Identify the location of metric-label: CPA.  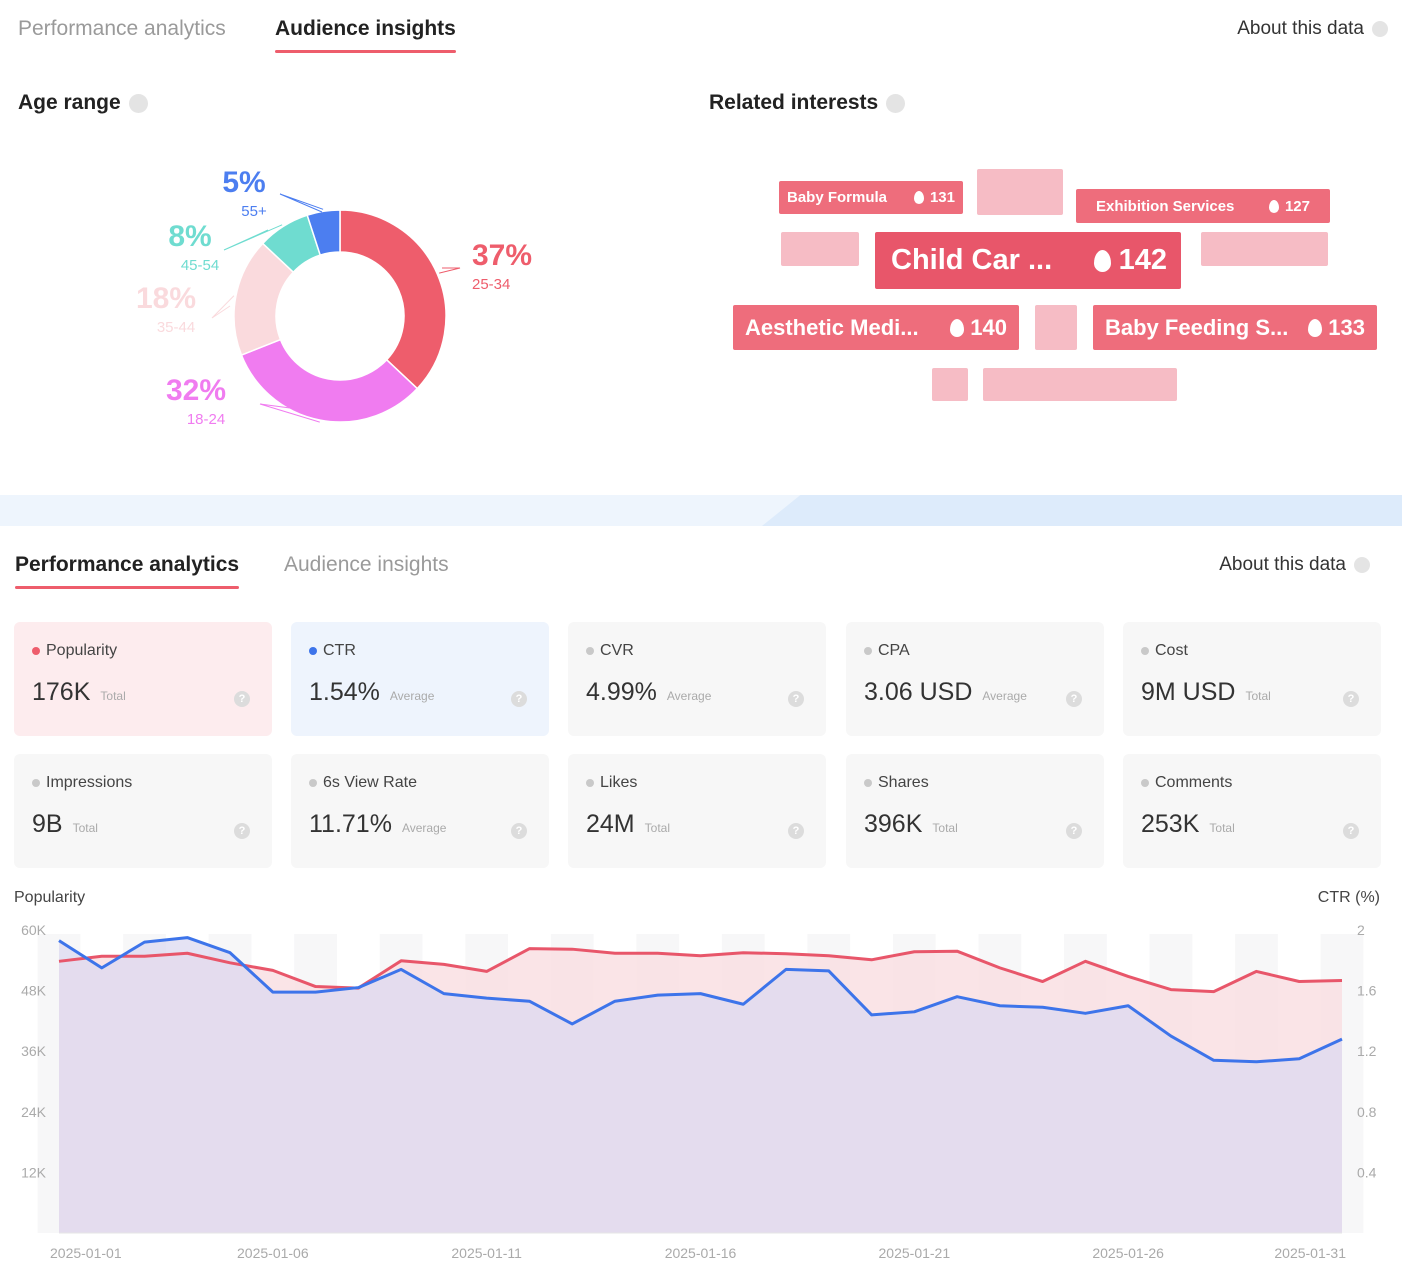
(887, 651).